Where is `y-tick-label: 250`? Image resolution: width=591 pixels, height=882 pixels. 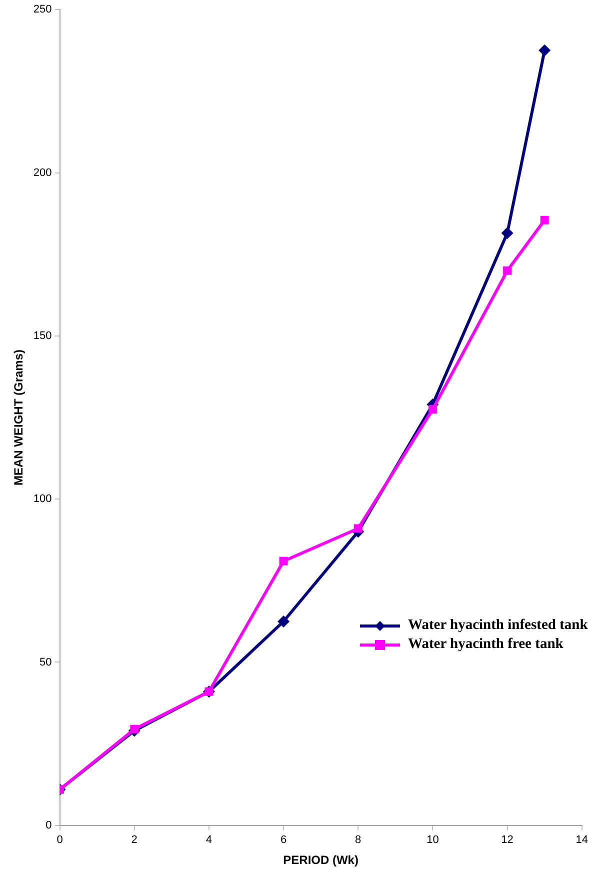 y-tick-label: 250 is located at coordinates (42, 10).